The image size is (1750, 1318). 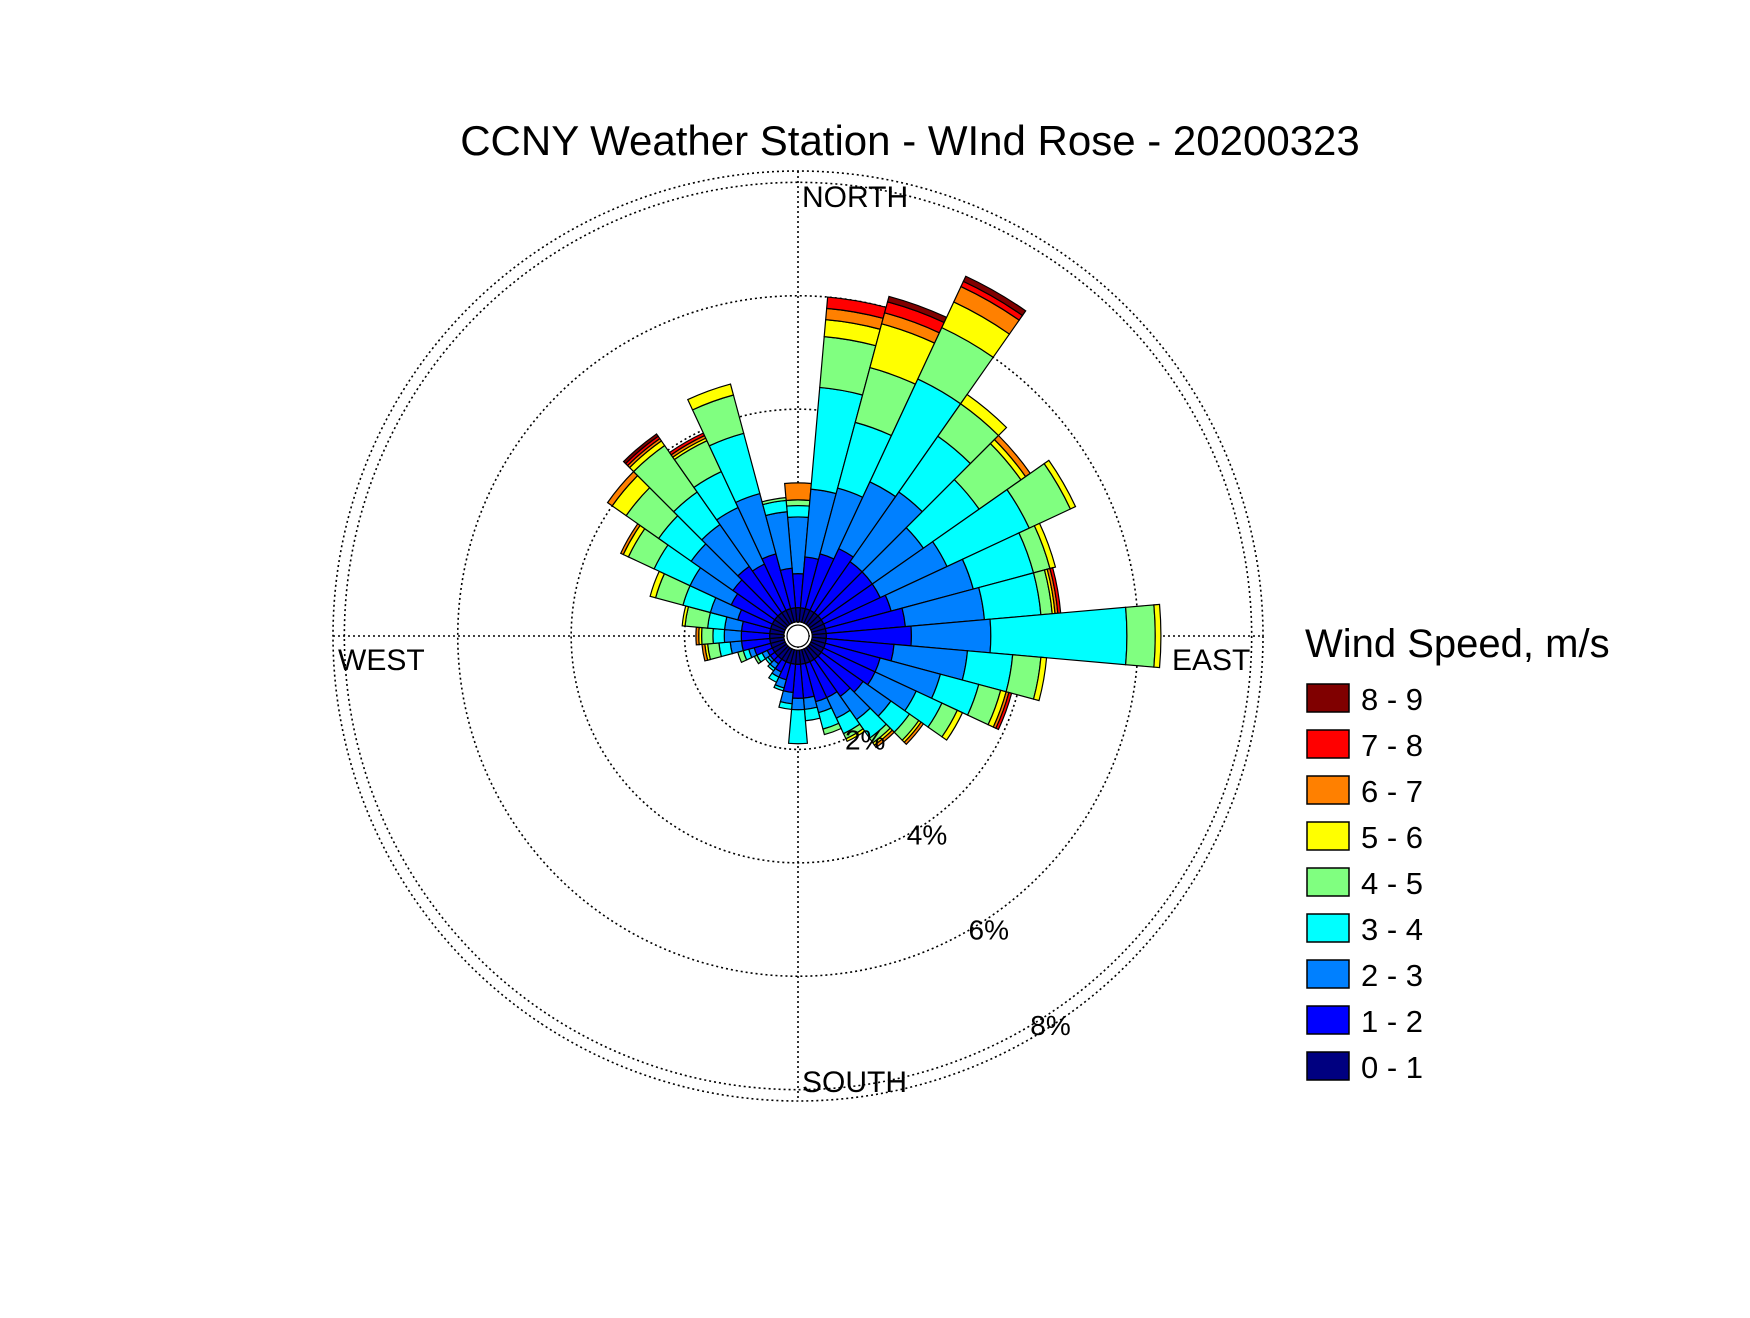 I want to click on legend-label-1: 7 - 8, so click(x=1392, y=745).